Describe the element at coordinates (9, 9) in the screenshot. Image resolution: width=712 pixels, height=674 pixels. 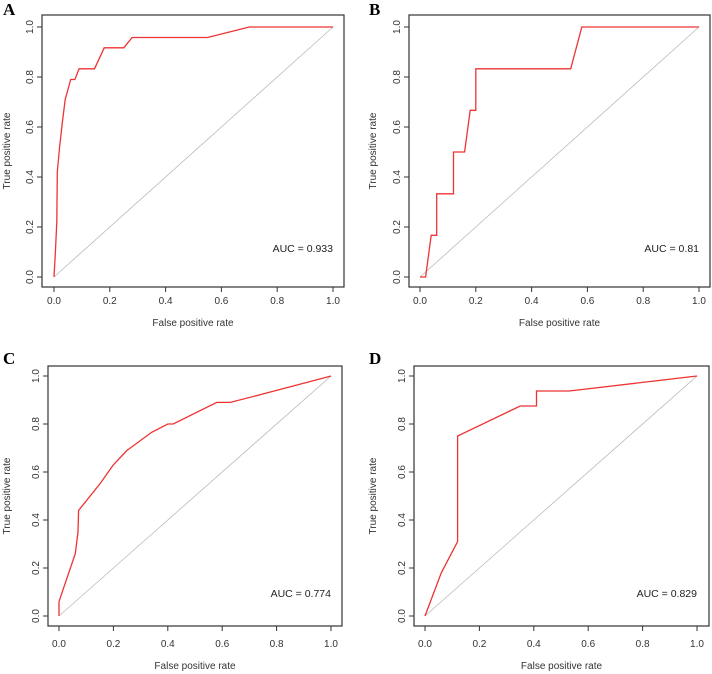
I see `panel-label: A` at that location.